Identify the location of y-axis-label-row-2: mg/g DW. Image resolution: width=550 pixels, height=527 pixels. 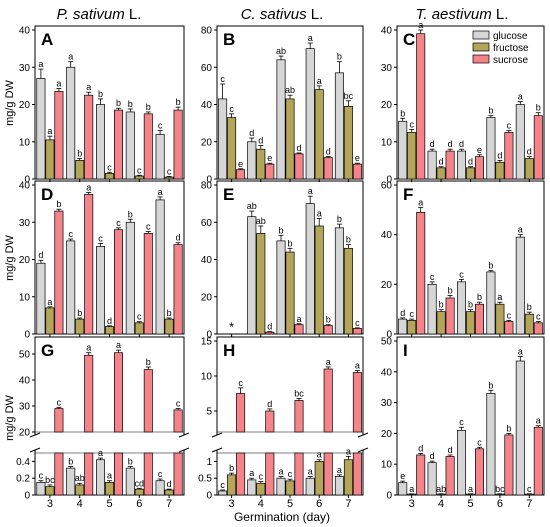
(10, 257).